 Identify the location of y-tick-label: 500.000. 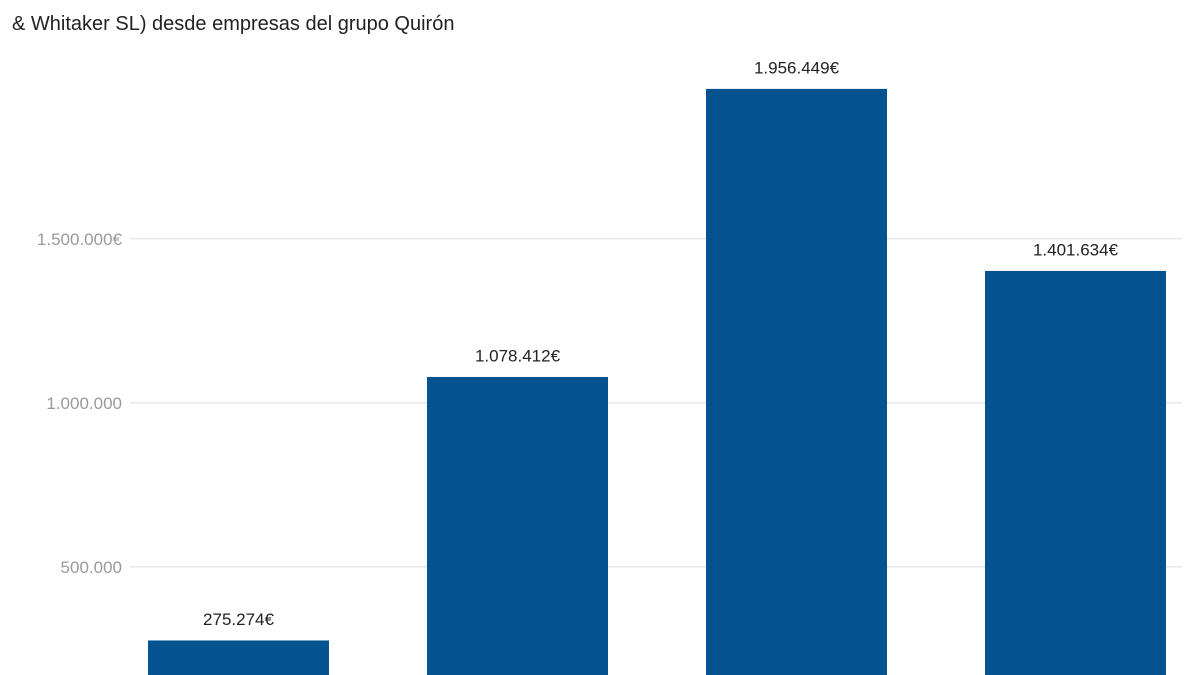
(91, 567).